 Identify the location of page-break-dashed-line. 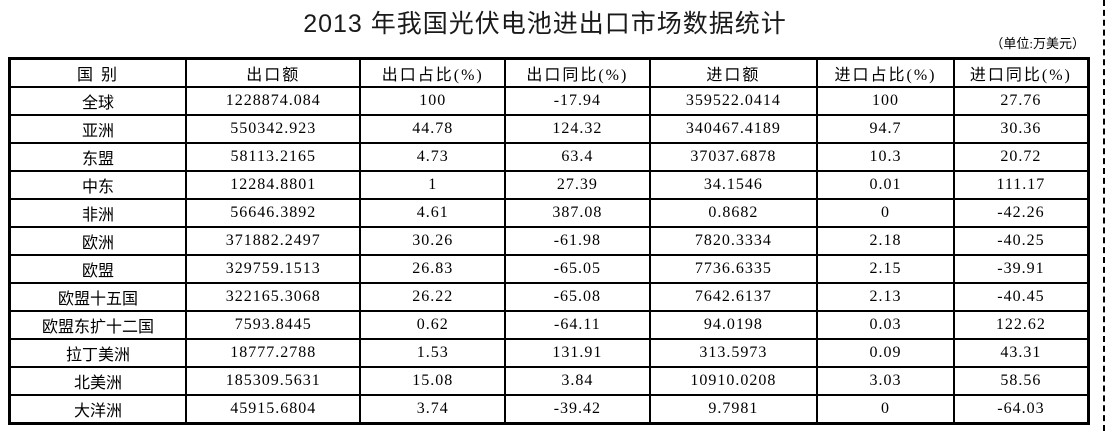
(1104, 215).